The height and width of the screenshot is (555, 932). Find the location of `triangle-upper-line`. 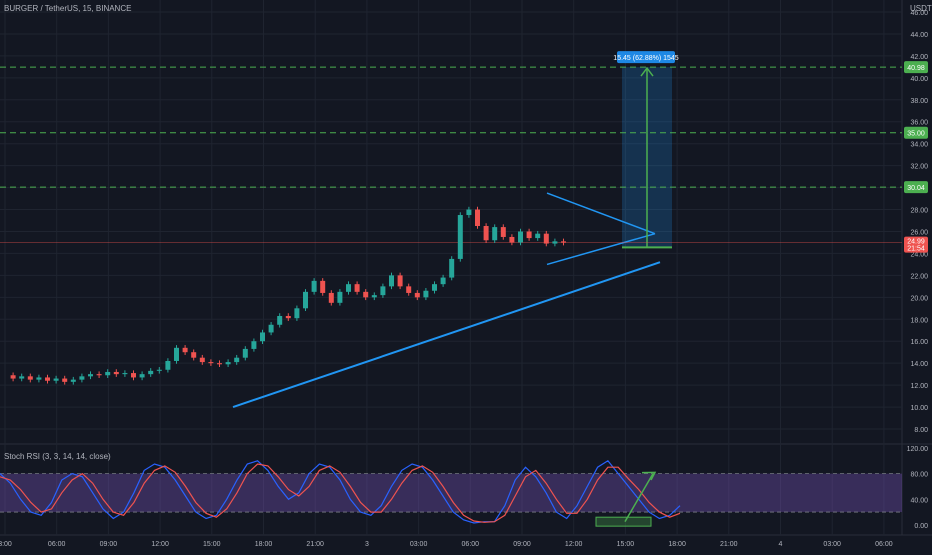

triangle-upper-line is located at coordinates (601, 213).